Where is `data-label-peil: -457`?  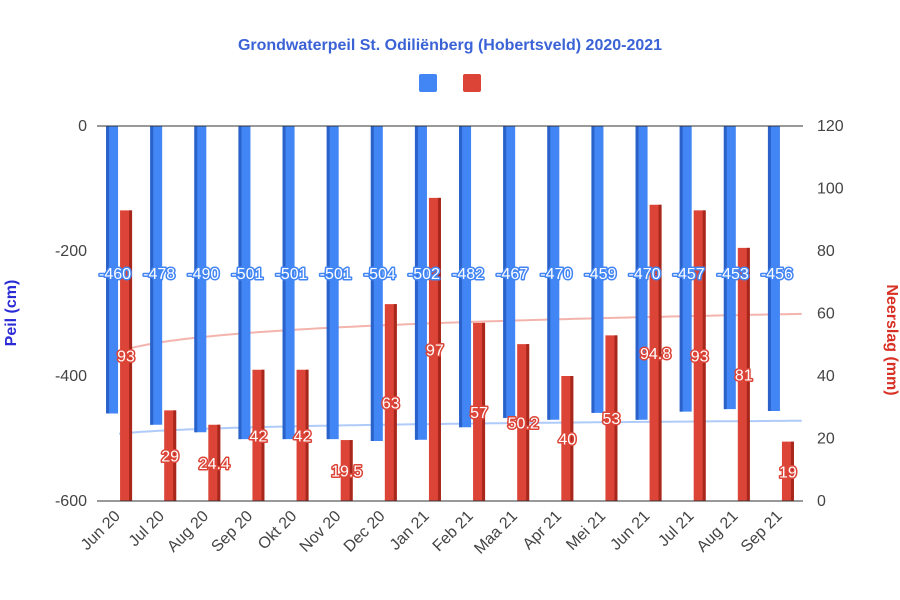
data-label-peil: -457 is located at coordinates (689, 274).